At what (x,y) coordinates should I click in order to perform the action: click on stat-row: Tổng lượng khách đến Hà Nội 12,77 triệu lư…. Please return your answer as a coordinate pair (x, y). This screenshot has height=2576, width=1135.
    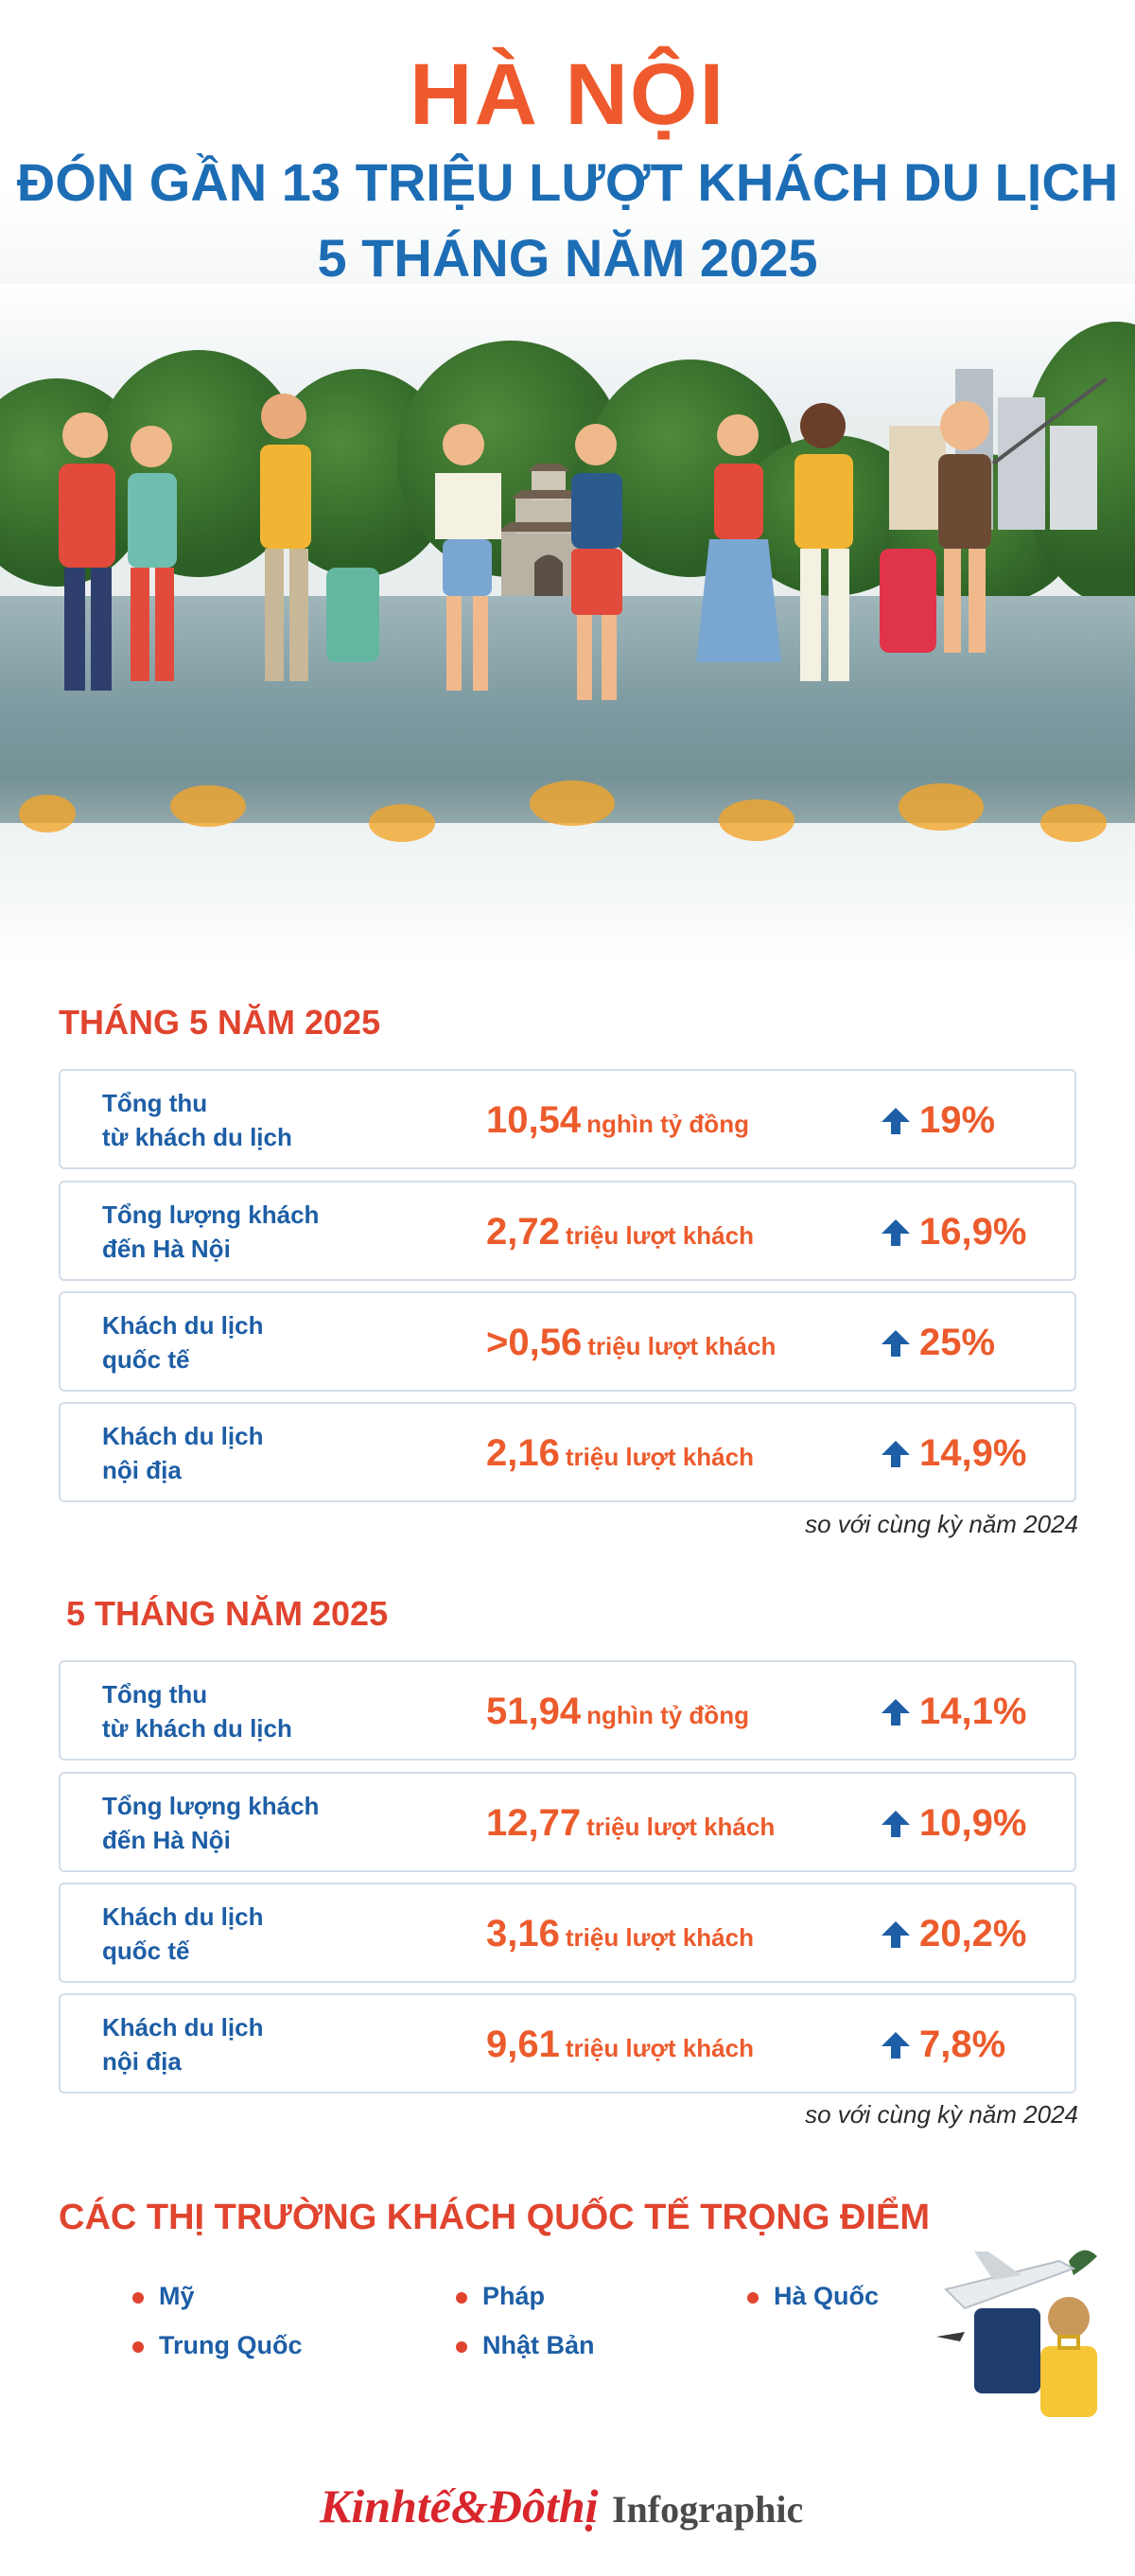
    Looking at the image, I should click on (567, 1822).